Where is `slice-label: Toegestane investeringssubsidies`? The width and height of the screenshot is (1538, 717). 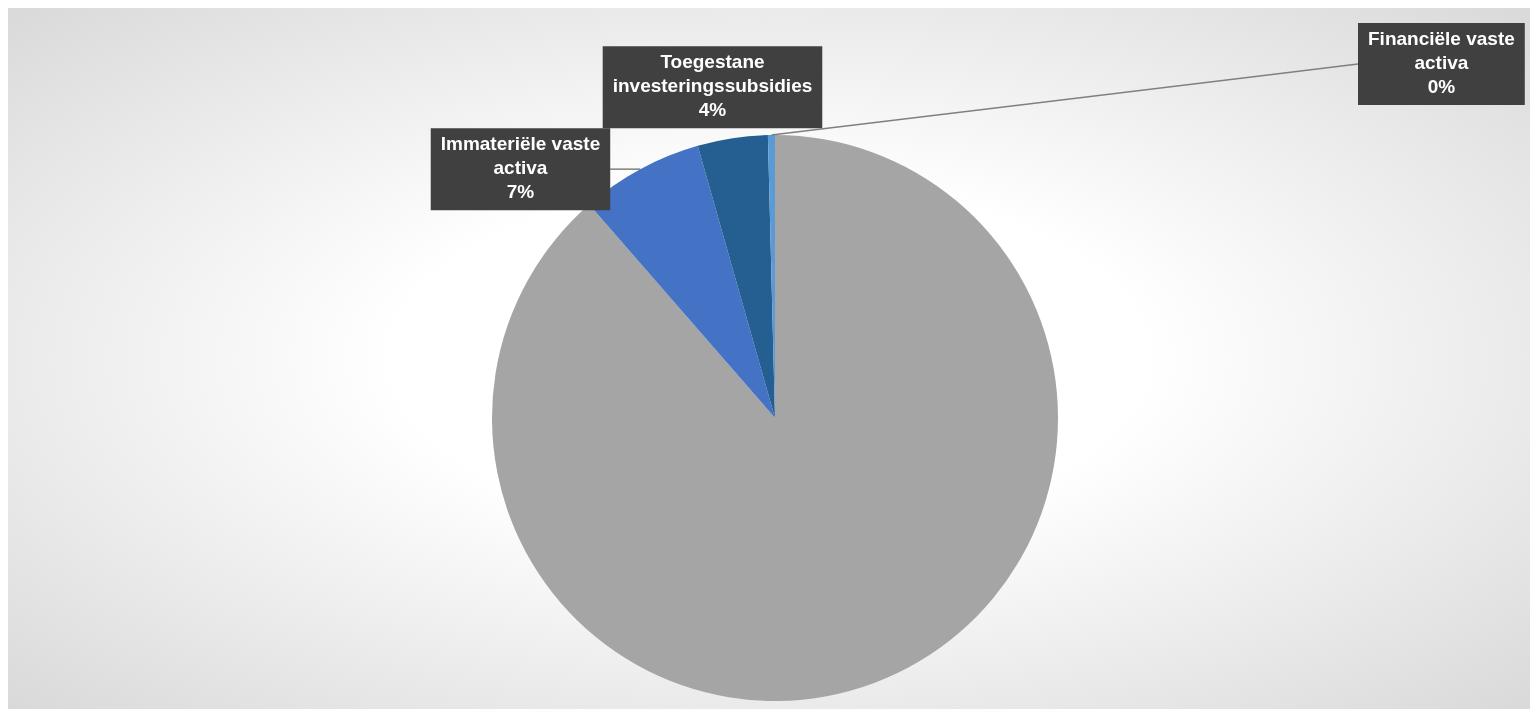
slice-label: Toegestane investeringssubsidies is located at coordinates (712, 74).